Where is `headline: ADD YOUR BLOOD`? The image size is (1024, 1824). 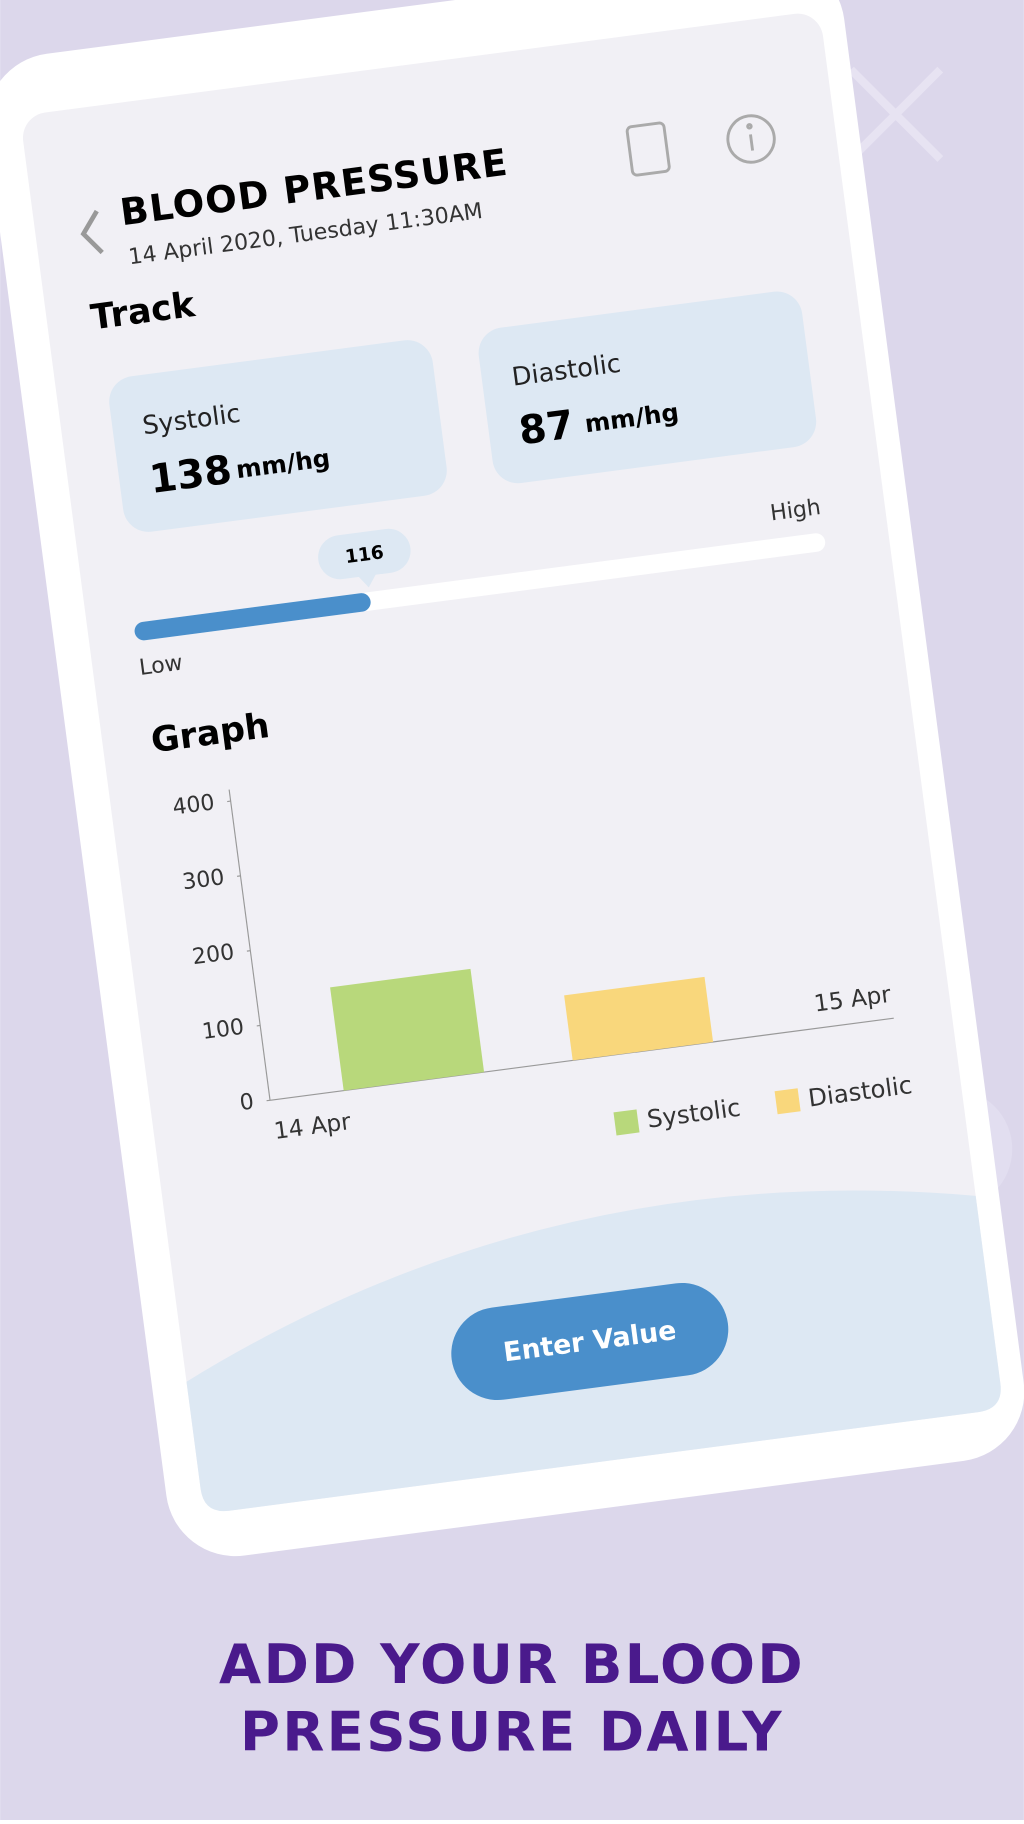
headline: ADD YOUR BLOOD is located at coordinates (512, 1664).